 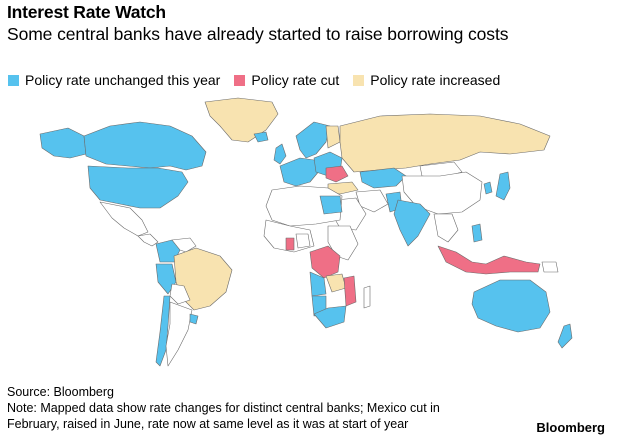 I want to click on region-uruguay, so click(x=194, y=319).